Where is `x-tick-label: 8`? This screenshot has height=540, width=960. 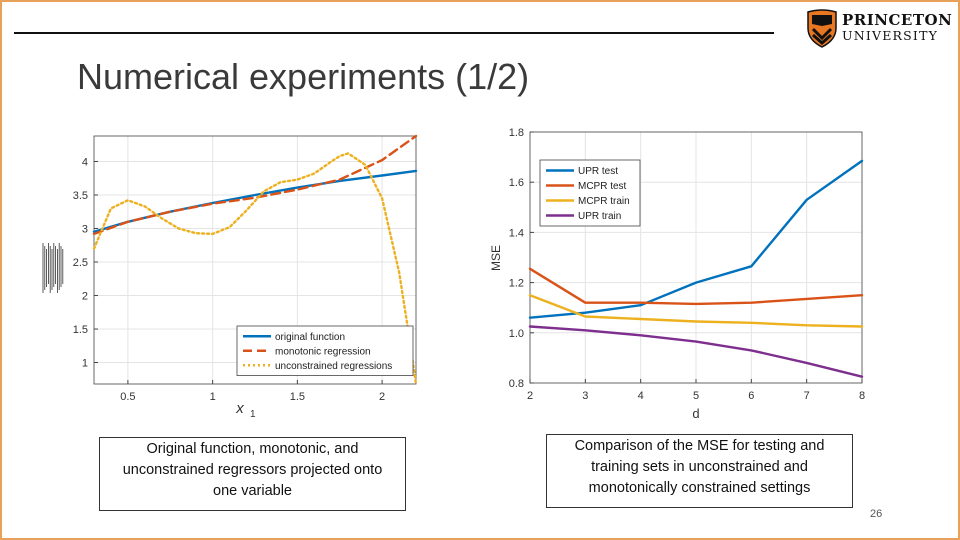 x-tick-label: 8 is located at coordinates (862, 396).